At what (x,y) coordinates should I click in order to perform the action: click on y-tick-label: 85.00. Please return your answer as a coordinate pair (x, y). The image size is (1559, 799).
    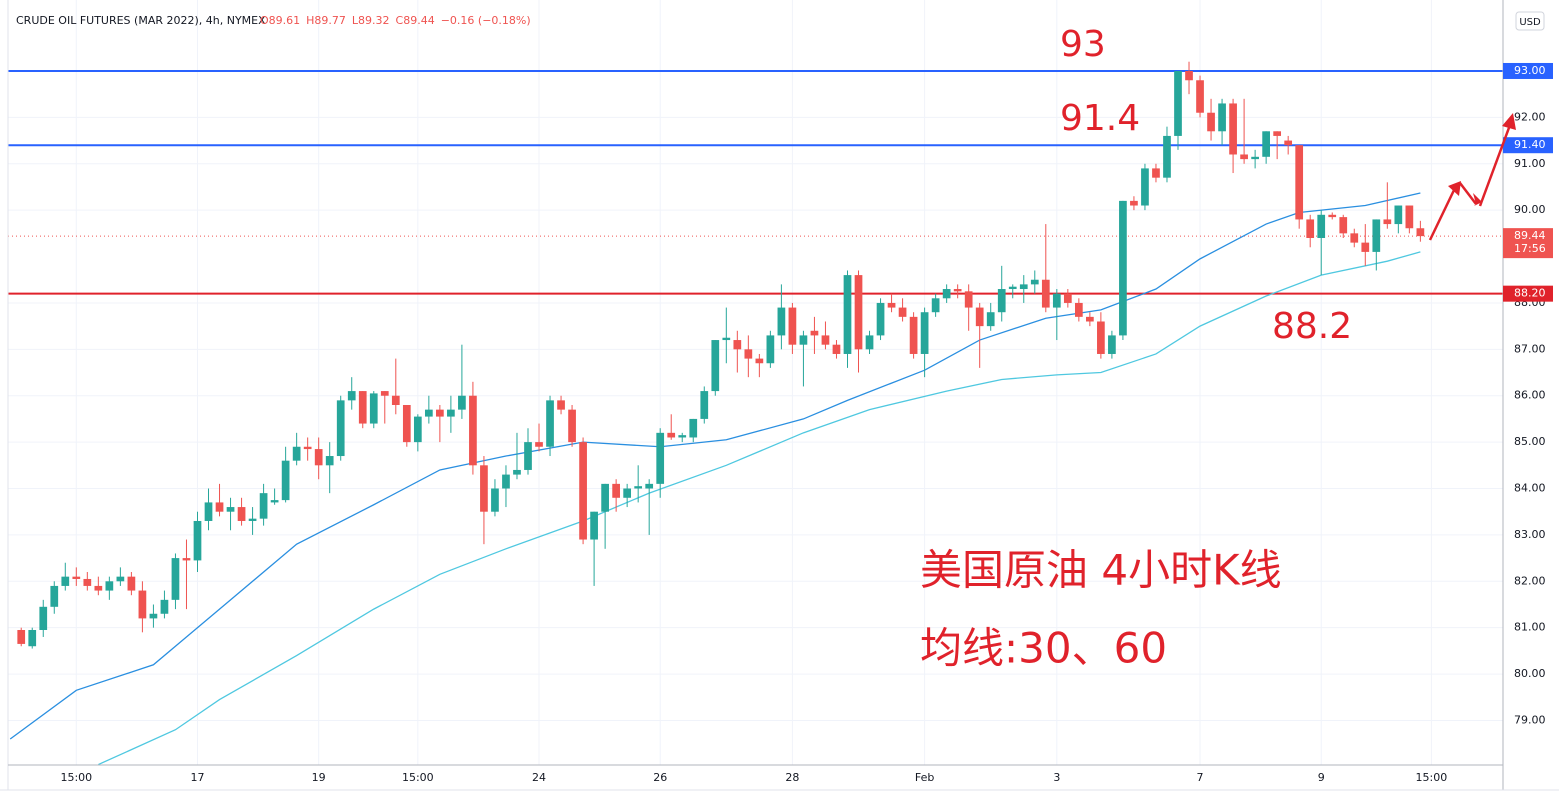
    Looking at the image, I should click on (1530, 441).